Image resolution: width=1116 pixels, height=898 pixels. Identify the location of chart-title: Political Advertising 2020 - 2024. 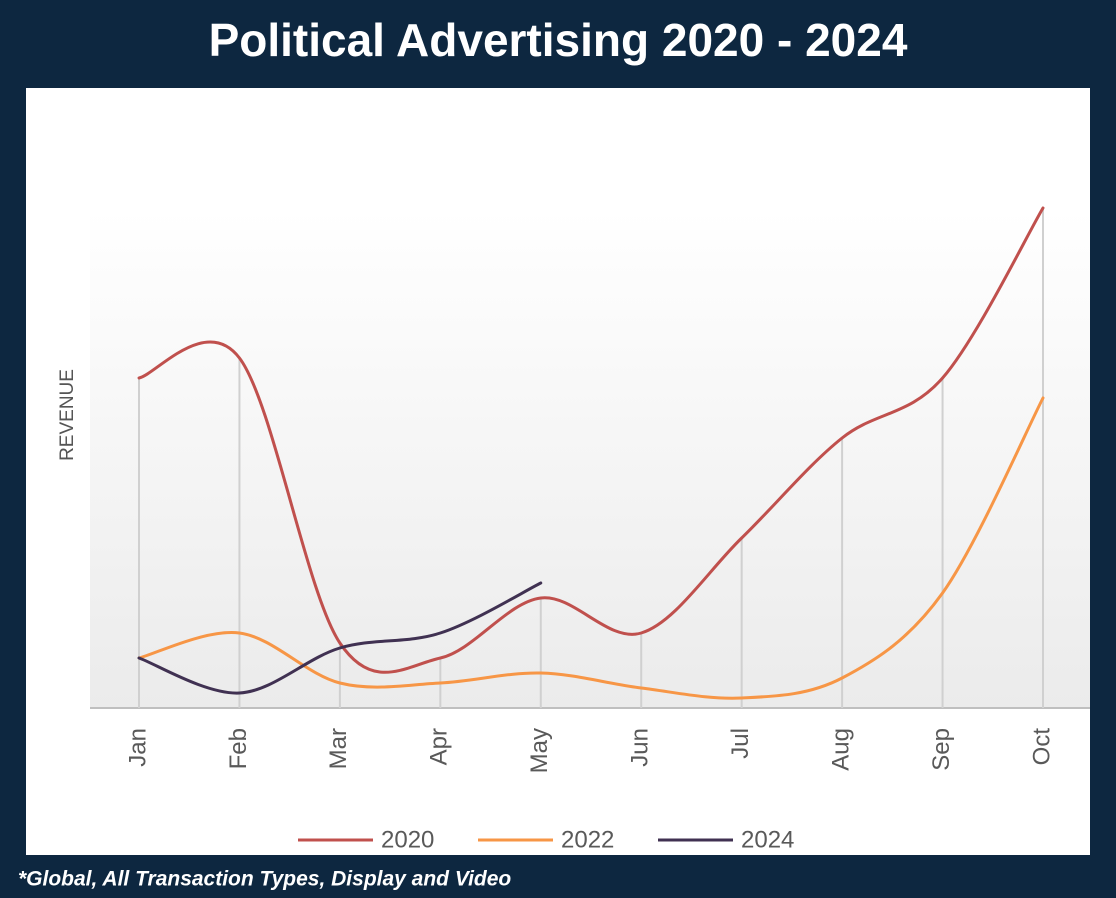
(558, 40).